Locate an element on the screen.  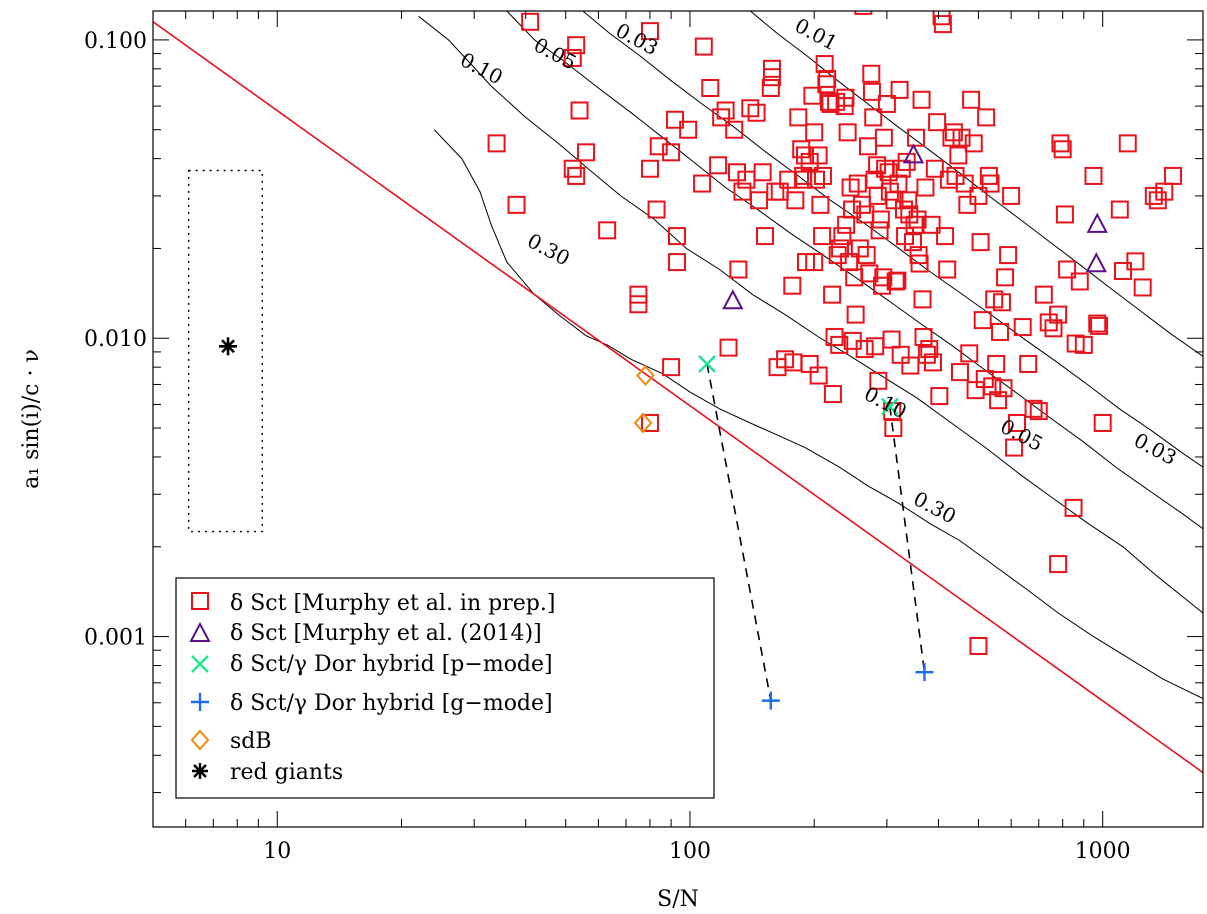
legend-asterisk-icon is located at coordinates (200, 771).